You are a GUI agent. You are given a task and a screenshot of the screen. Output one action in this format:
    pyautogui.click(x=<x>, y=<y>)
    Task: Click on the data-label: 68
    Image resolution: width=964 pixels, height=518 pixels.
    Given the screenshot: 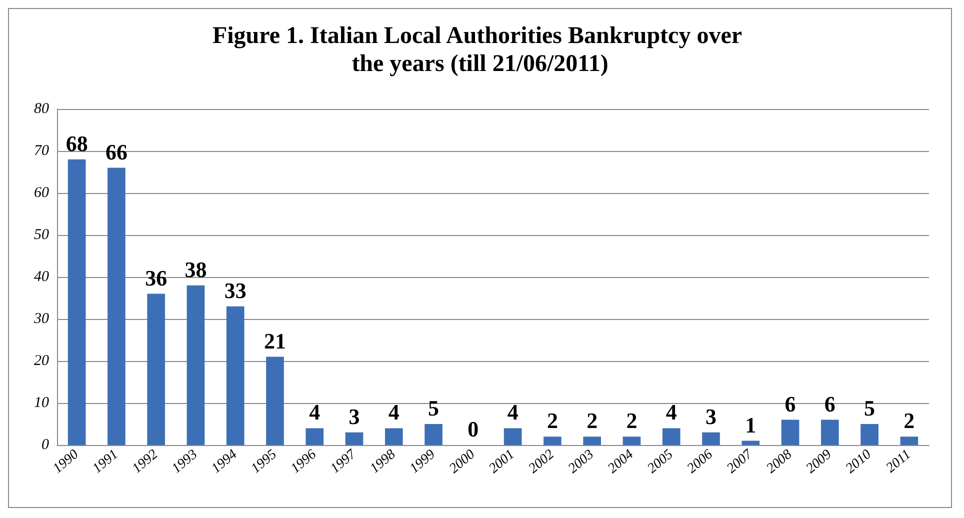 What is the action you would take?
    pyautogui.click(x=77, y=143)
    